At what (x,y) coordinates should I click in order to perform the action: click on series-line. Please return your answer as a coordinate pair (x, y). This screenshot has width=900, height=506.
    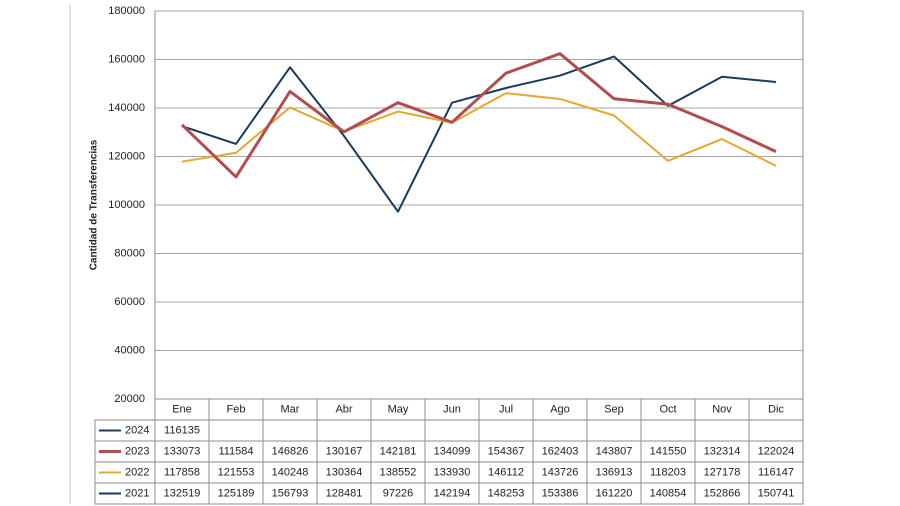
    Looking at the image, I should click on (479, 129).